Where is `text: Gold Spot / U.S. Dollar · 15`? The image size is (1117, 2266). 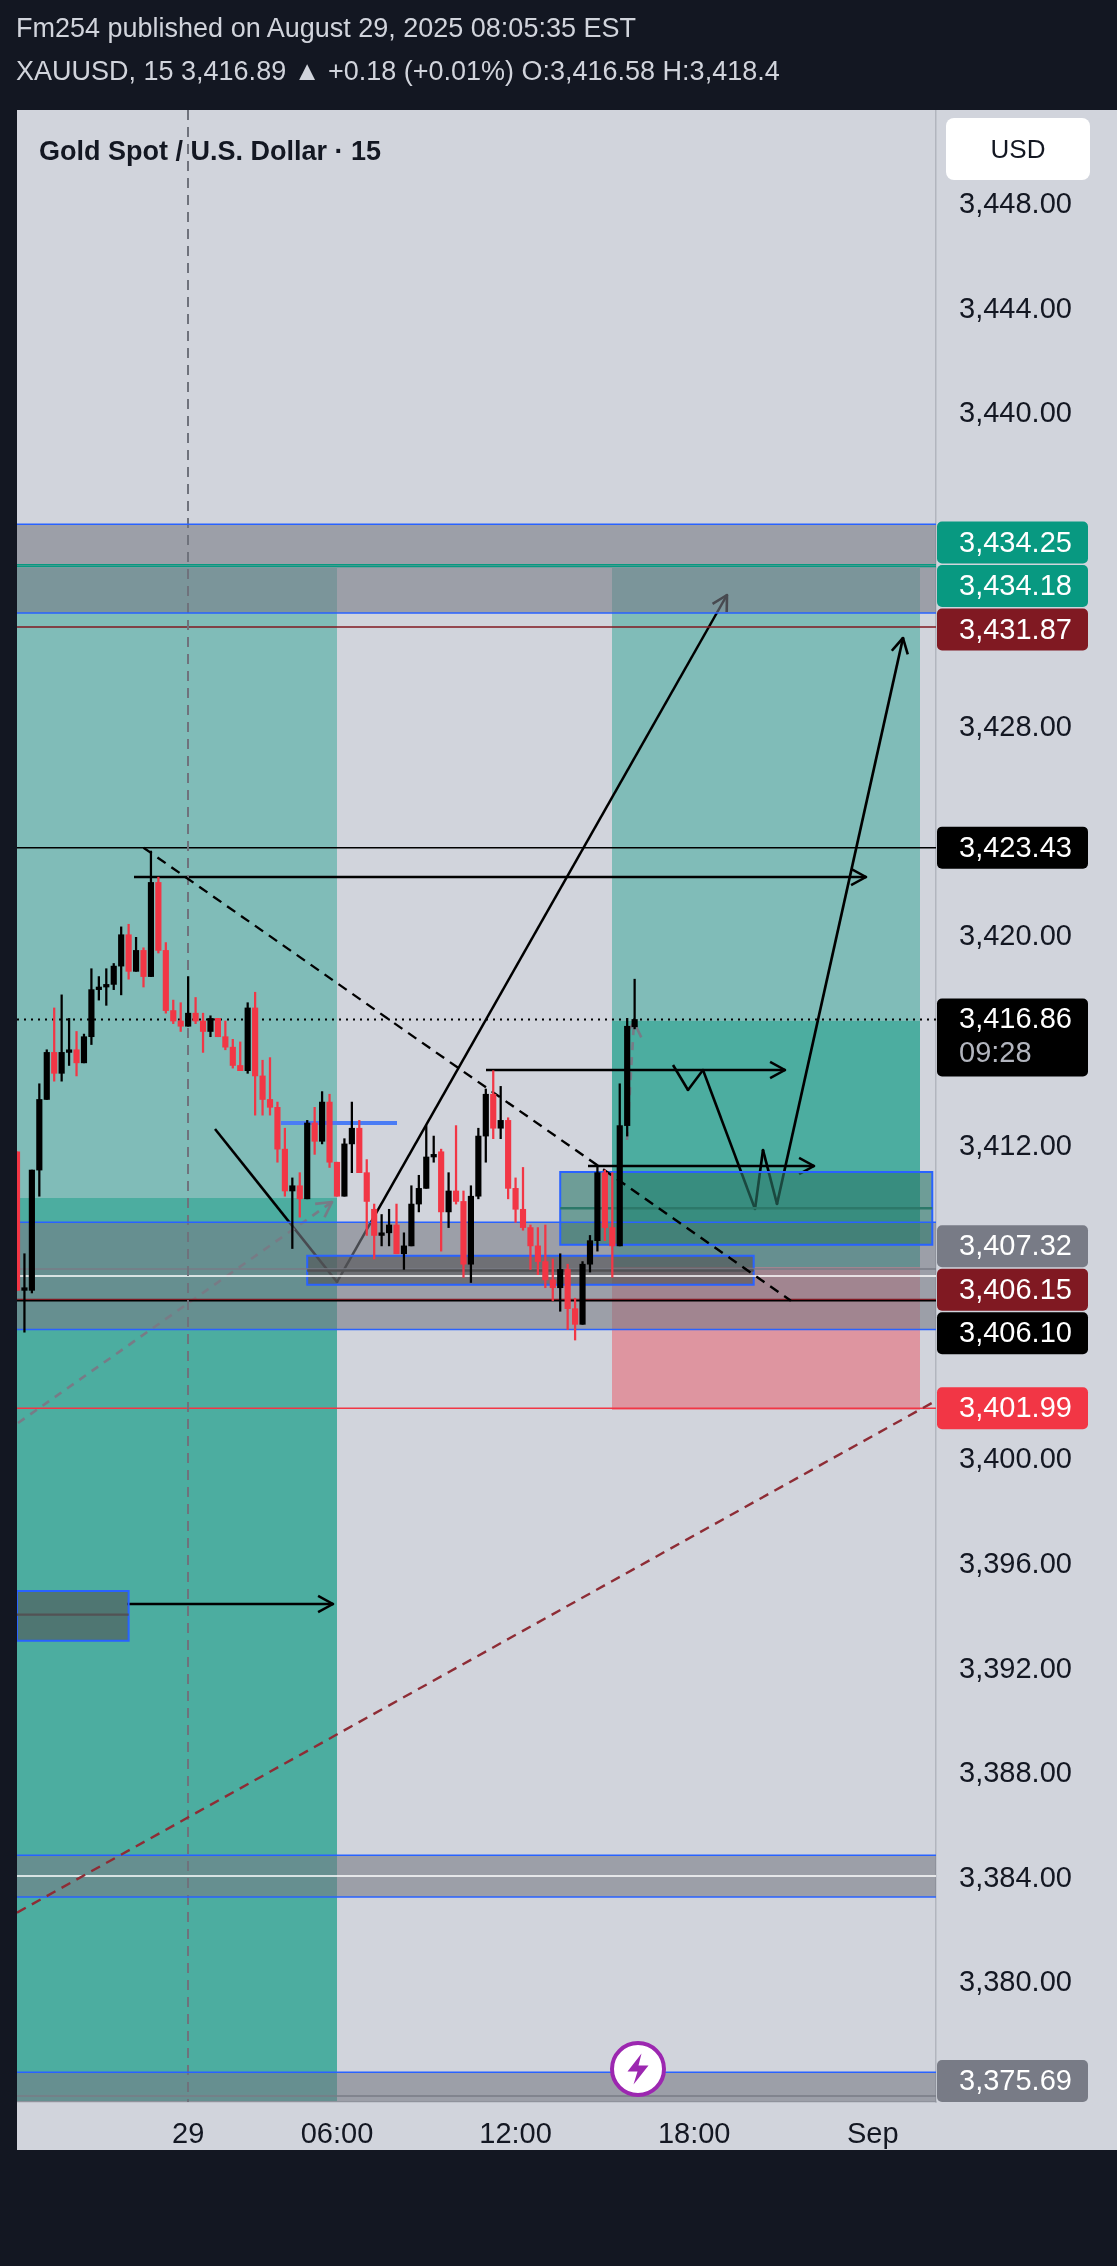 text: Gold Spot / U.S. Dollar · 15 is located at coordinates (210, 151).